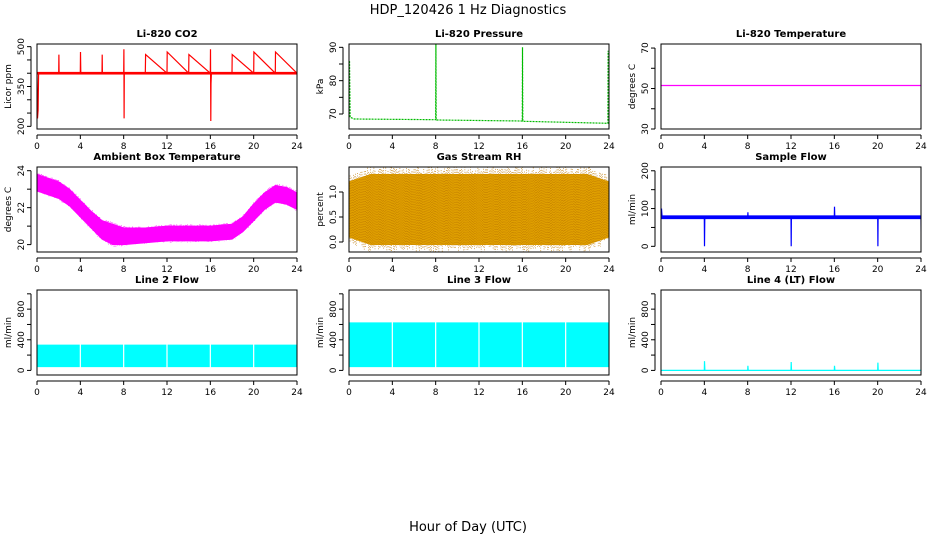  I want to click on y-axis: 0.0 0.5 1.0, so click(336, 217).